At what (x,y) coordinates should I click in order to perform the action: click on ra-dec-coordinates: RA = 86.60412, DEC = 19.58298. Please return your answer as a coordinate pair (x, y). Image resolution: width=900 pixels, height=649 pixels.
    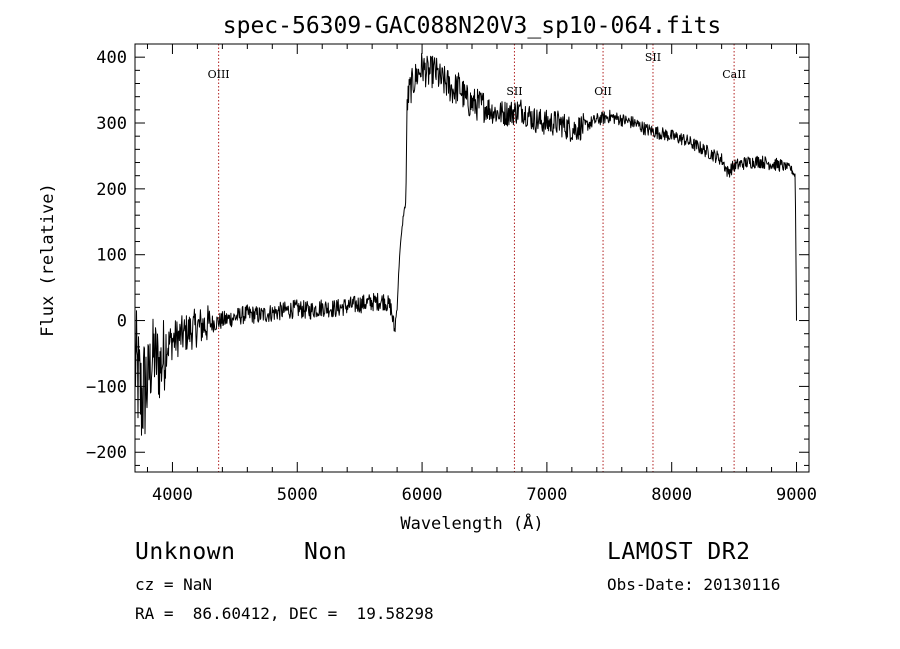
    Looking at the image, I should click on (284, 613).